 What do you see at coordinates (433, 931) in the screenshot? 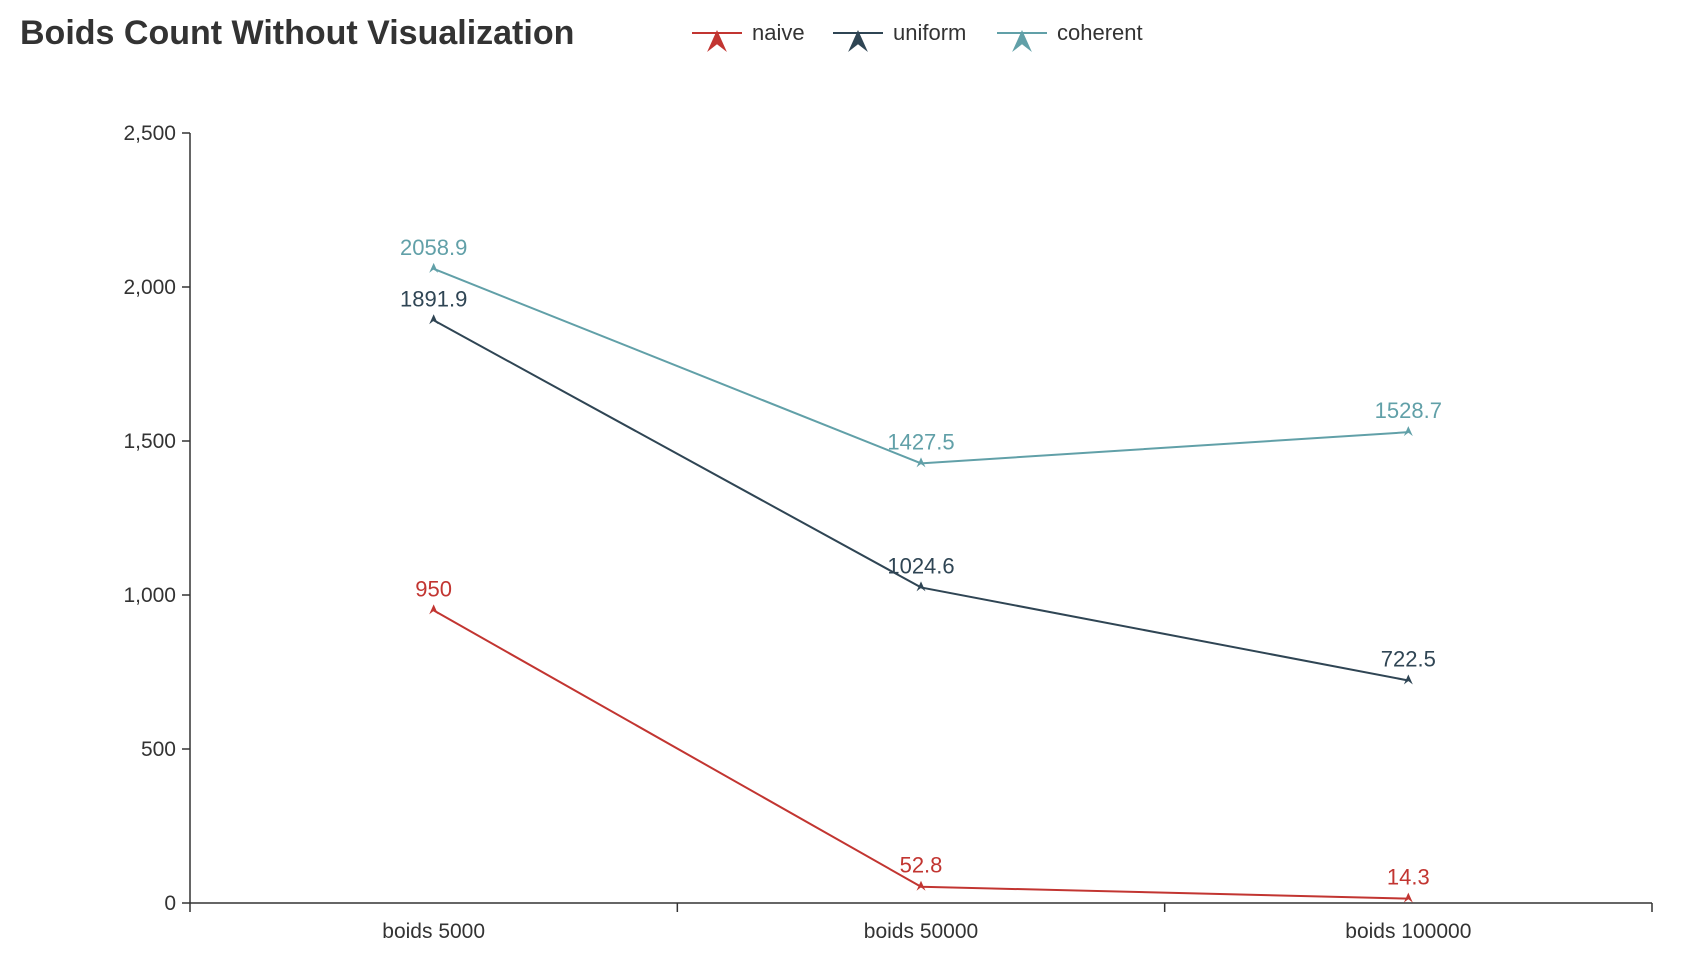
I see `x-tick-label: boids 5000` at bounding box center [433, 931].